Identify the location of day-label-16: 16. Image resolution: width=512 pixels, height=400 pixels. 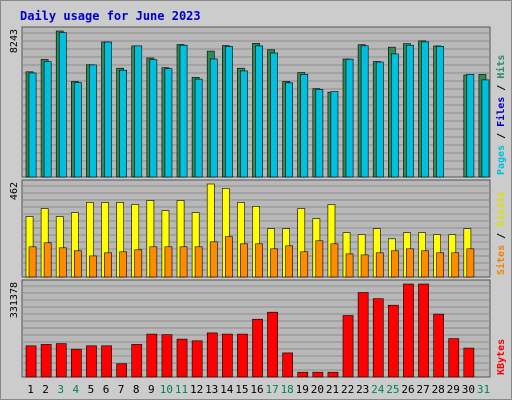
(256, 389).